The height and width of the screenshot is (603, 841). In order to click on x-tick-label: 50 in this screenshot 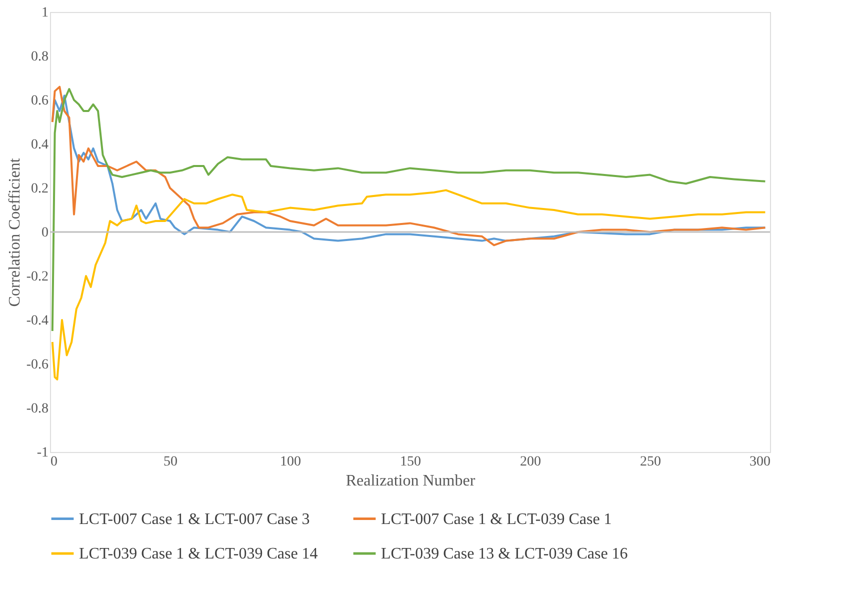, I will do `click(171, 462)`.